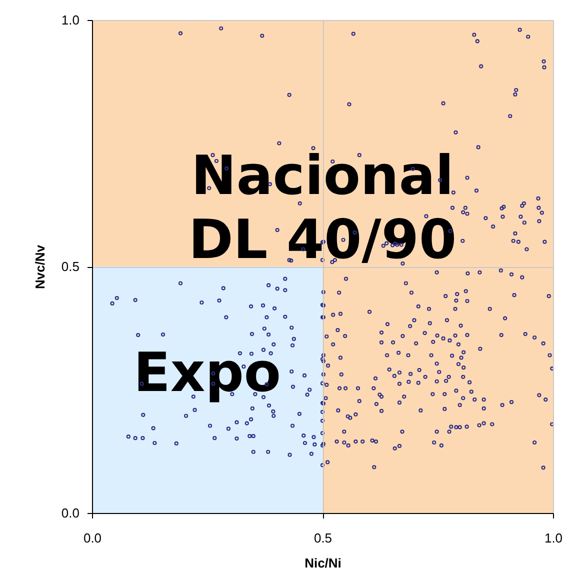 The width and height of the screenshot is (577, 582). What do you see at coordinates (323, 538) in the screenshot?
I see `x-tick-label: 0.5` at bounding box center [323, 538].